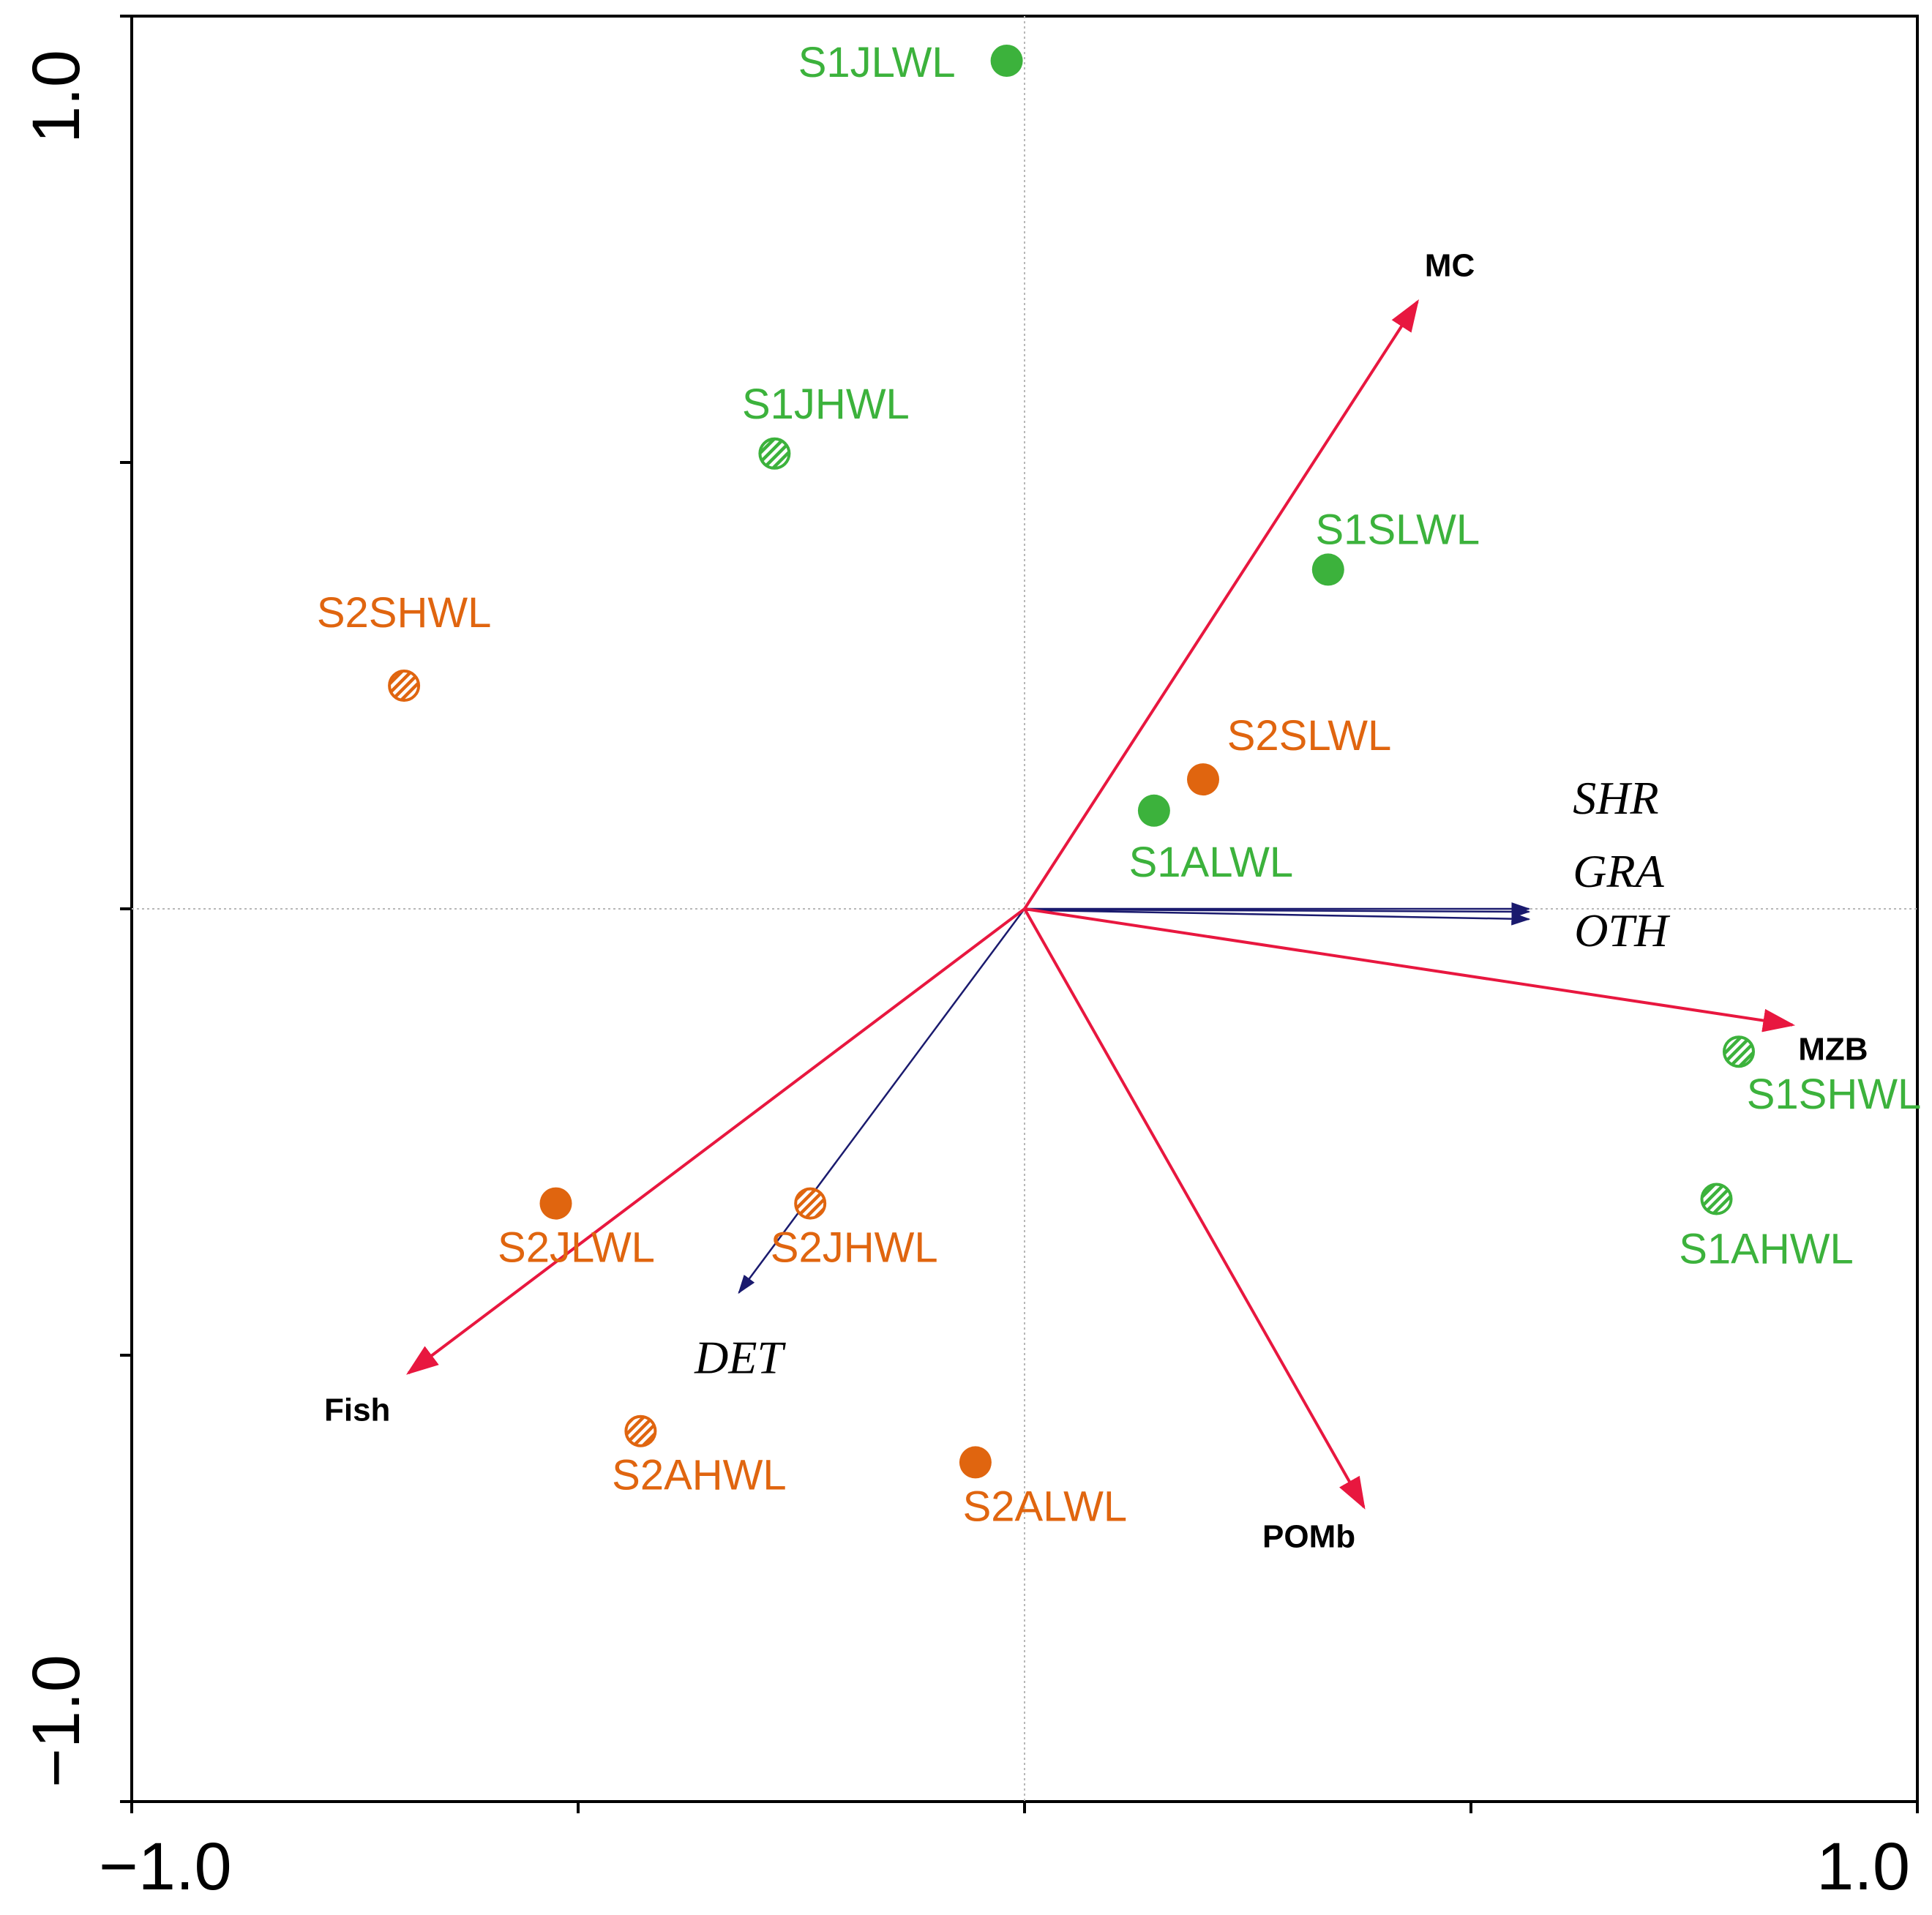  Describe the element at coordinates (404, 613) in the screenshot. I see `site-label-s2shwl: S2SHWL` at that location.